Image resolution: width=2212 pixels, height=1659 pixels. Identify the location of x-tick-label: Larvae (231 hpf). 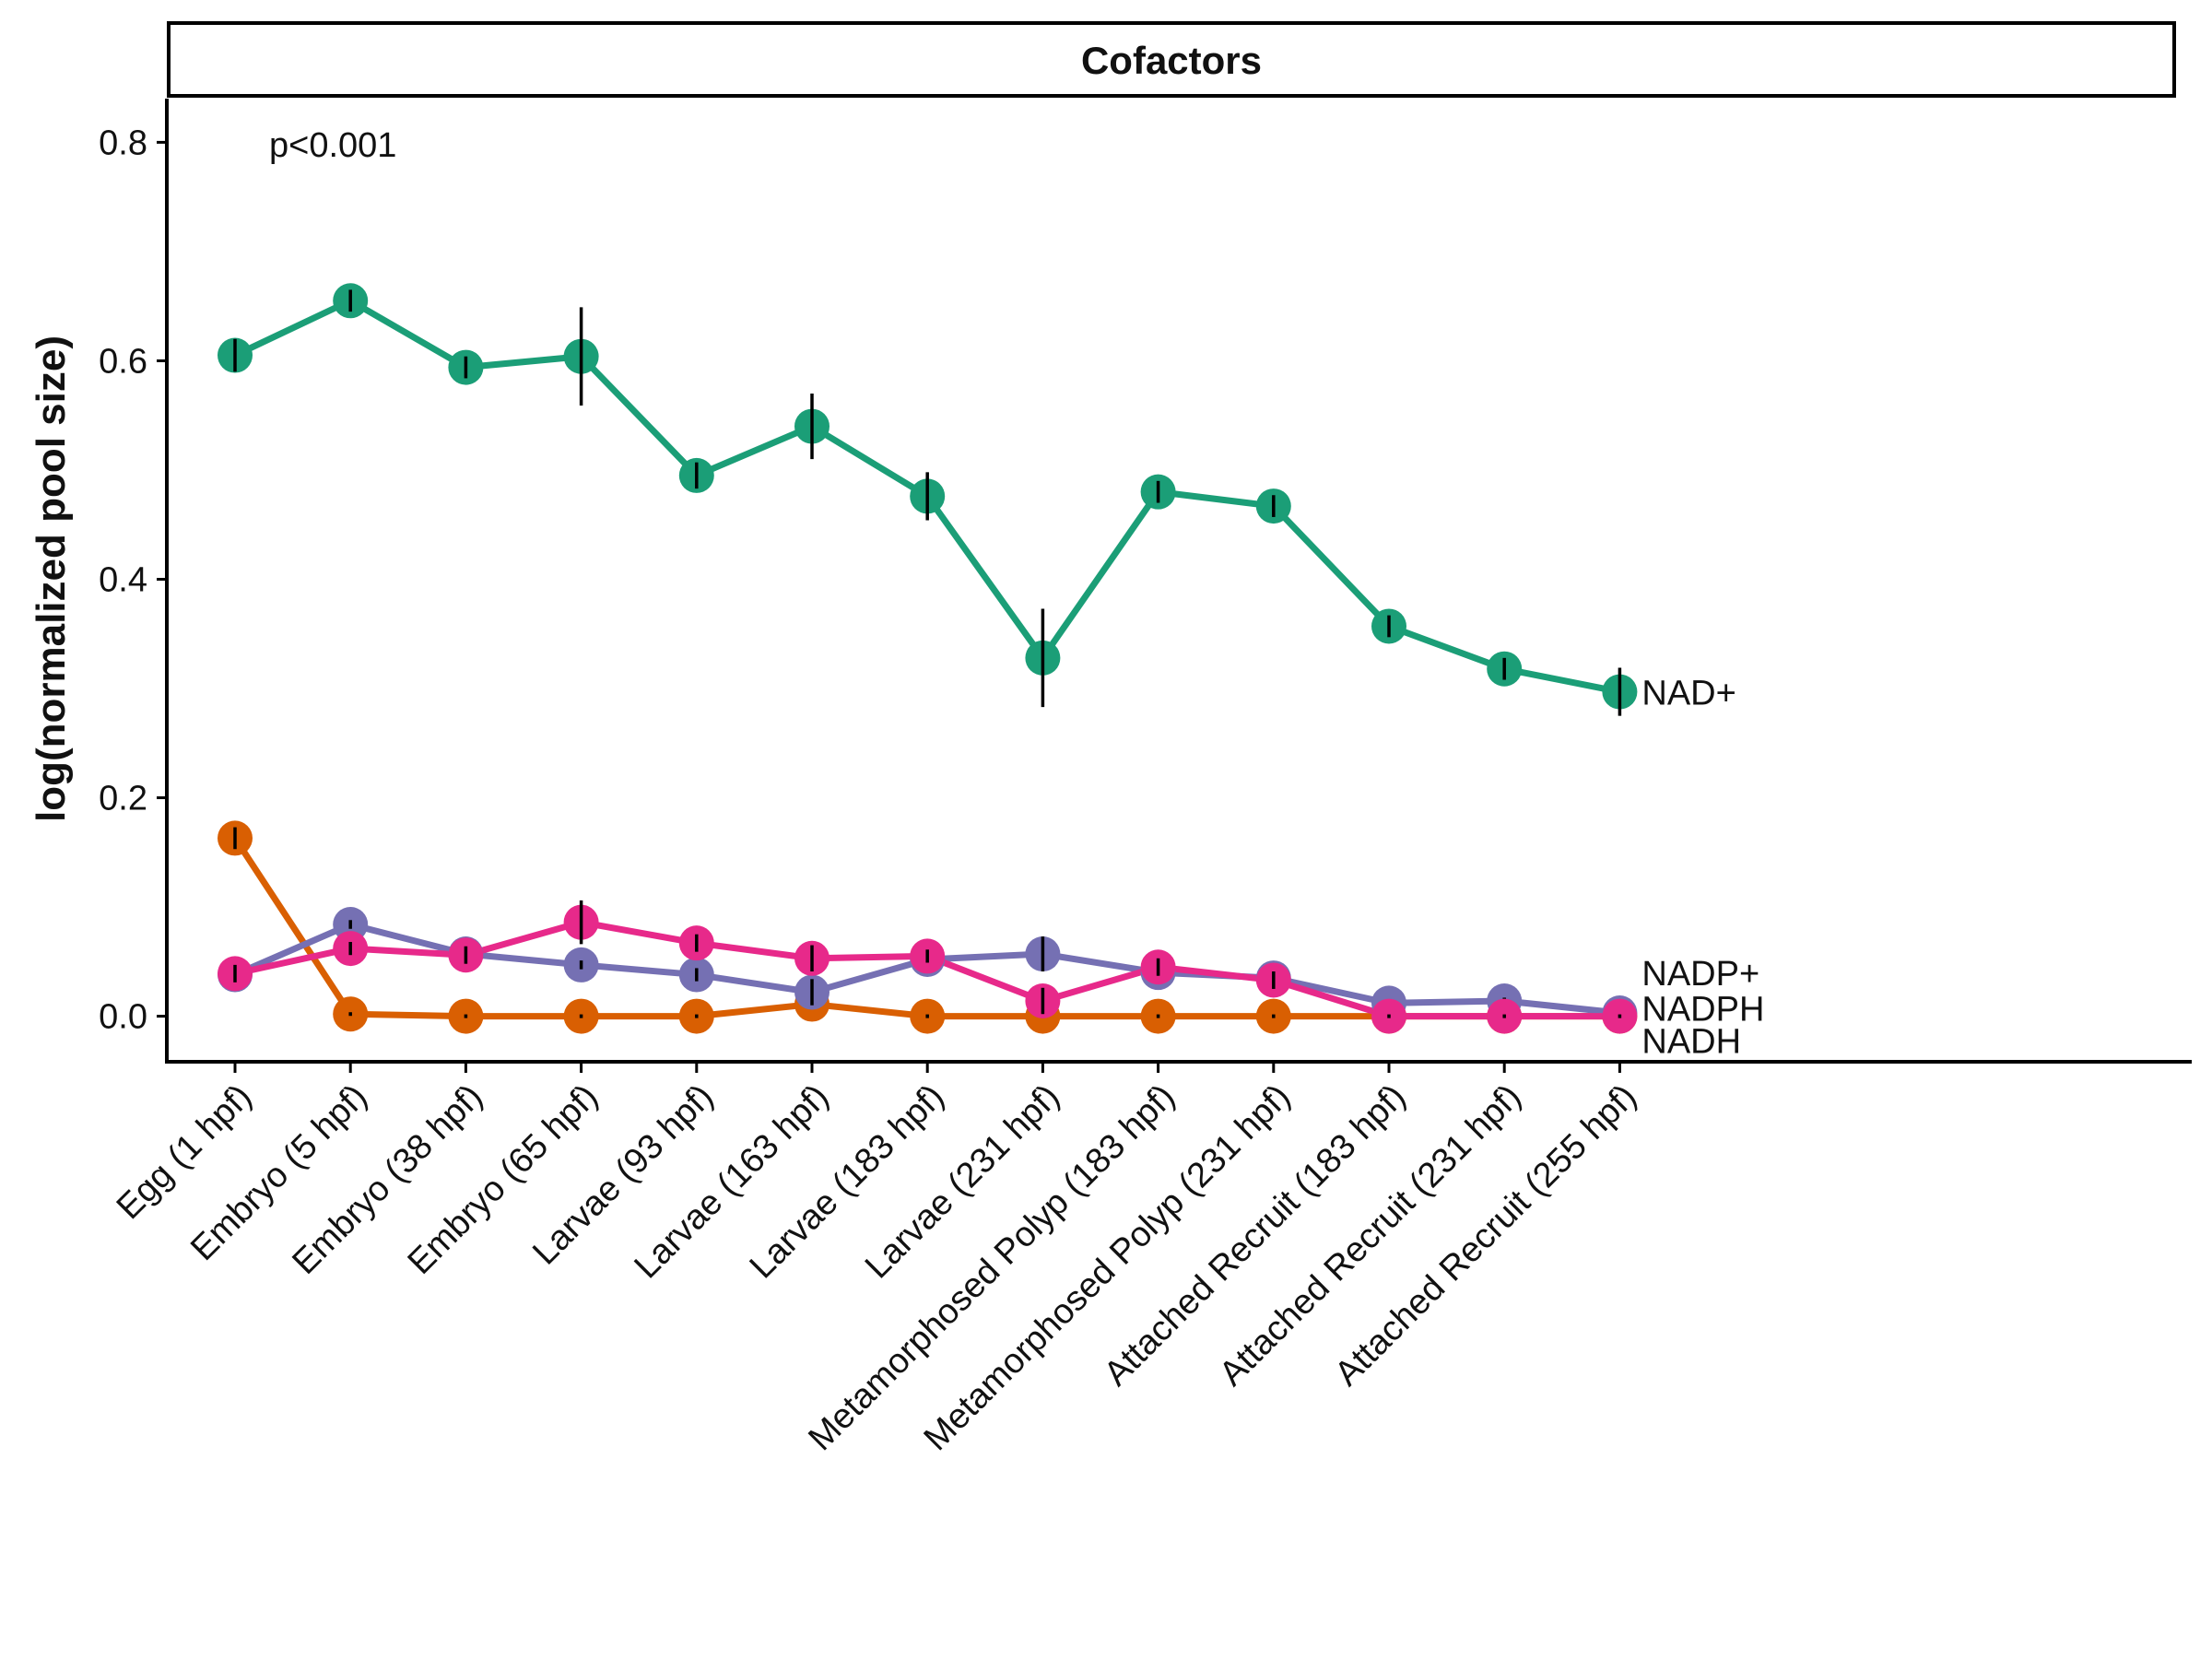
(962, 1182).